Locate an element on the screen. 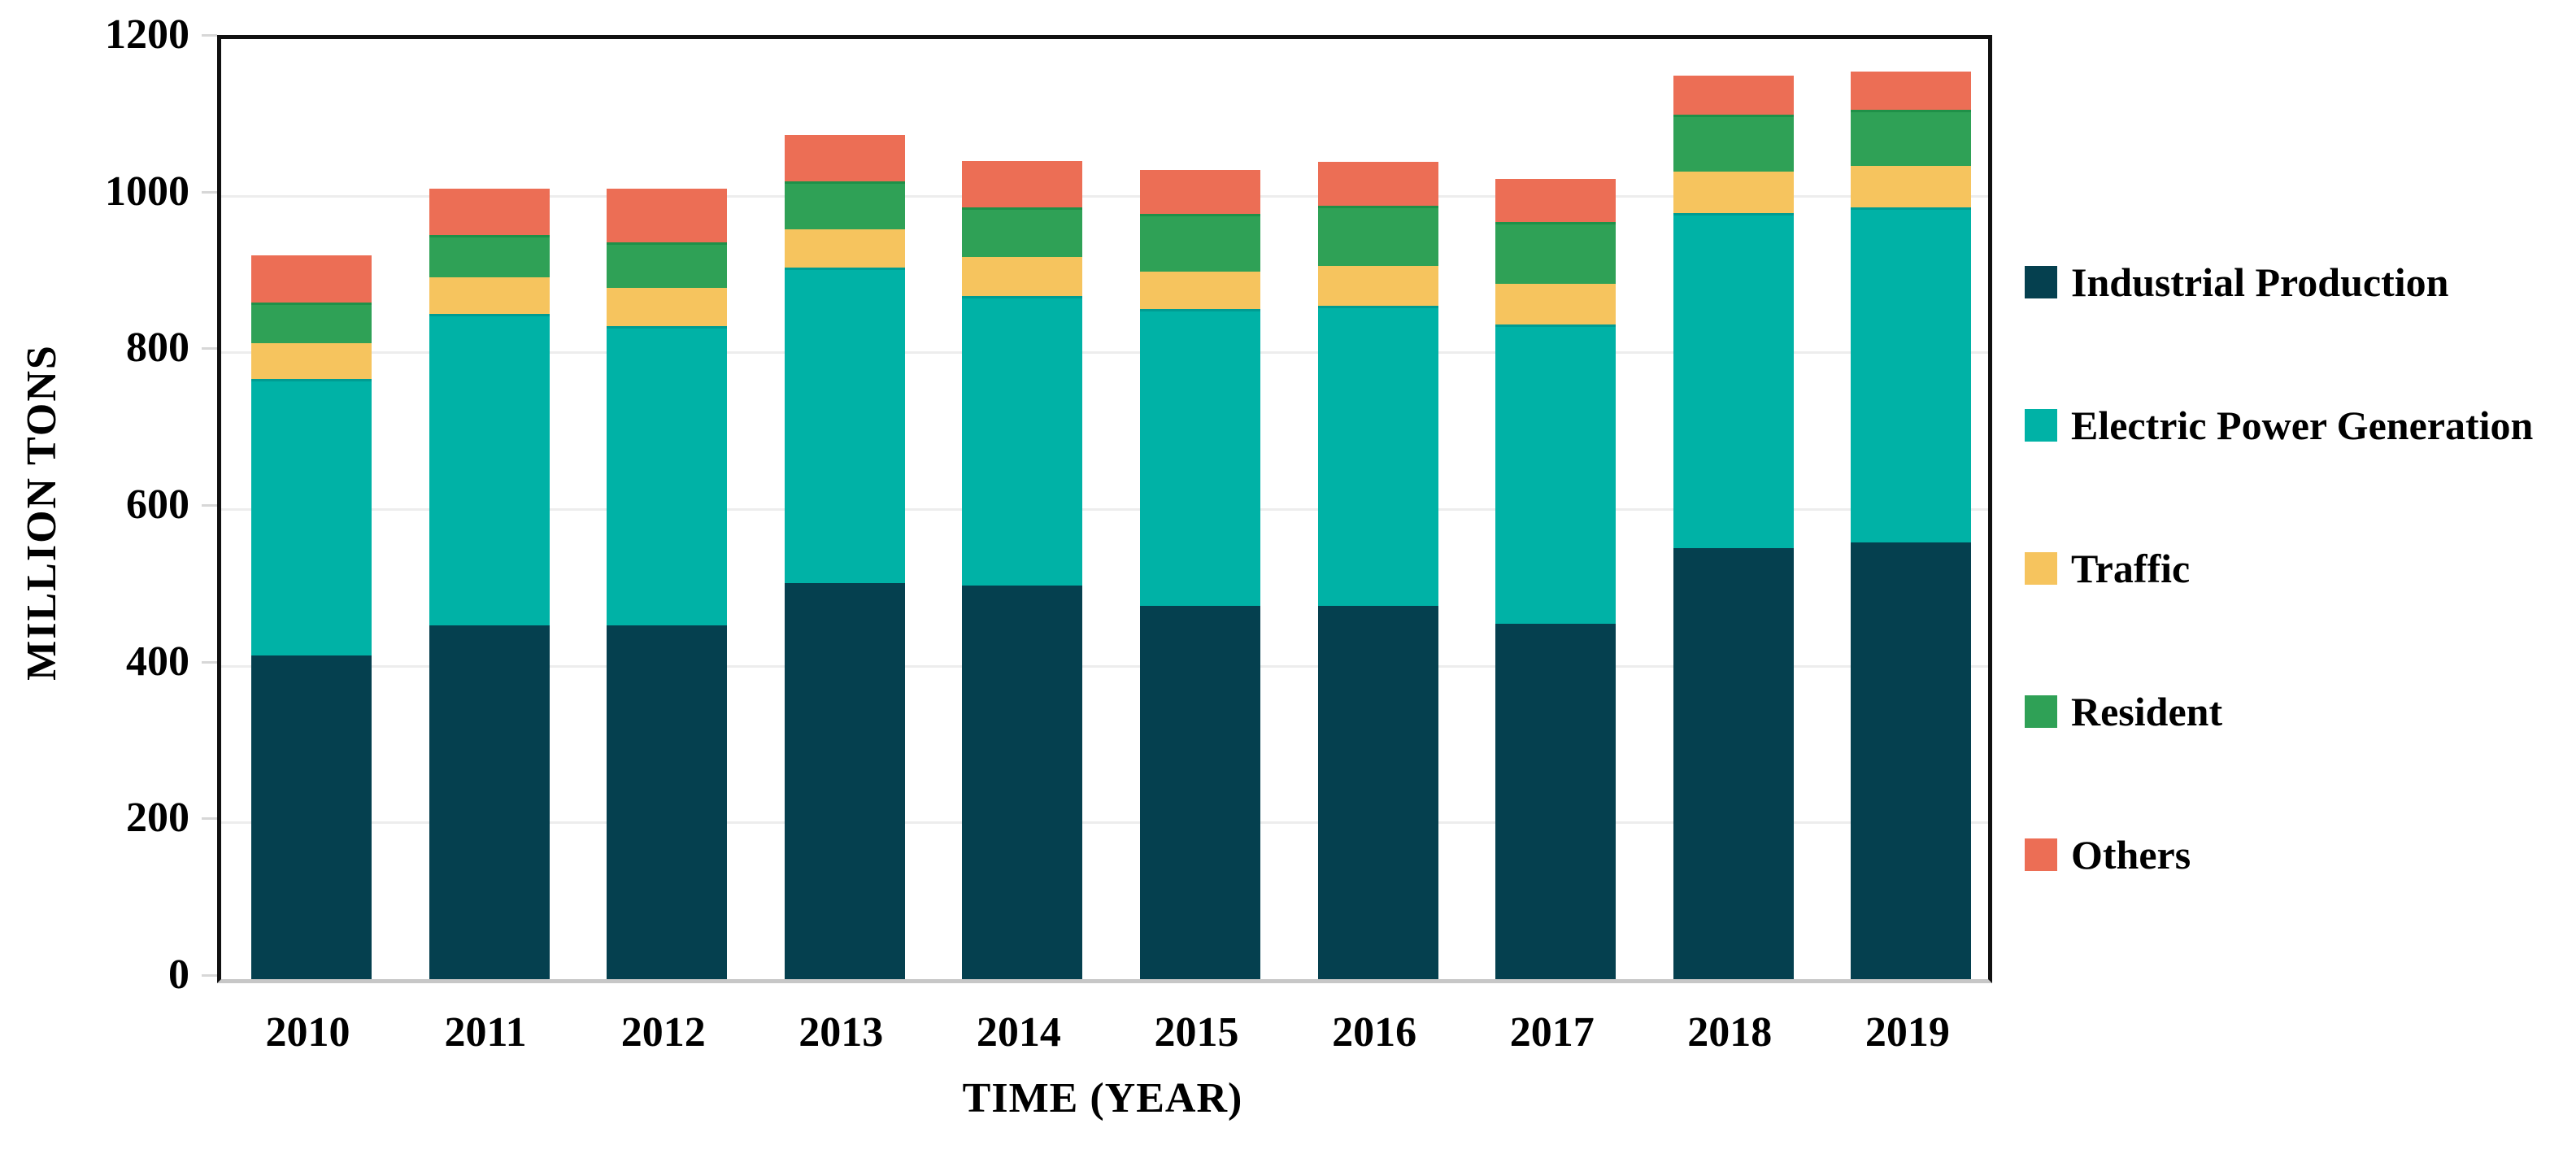 The height and width of the screenshot is (1154, 2576). bar-segment-2016-industrial-production is located at coordinates (1378, 792).